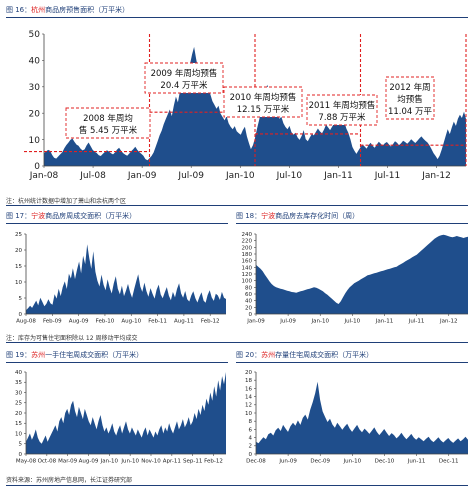 This screenshot has width=474, height=491. I want to click on fig20-series-area, so click(362, 417).